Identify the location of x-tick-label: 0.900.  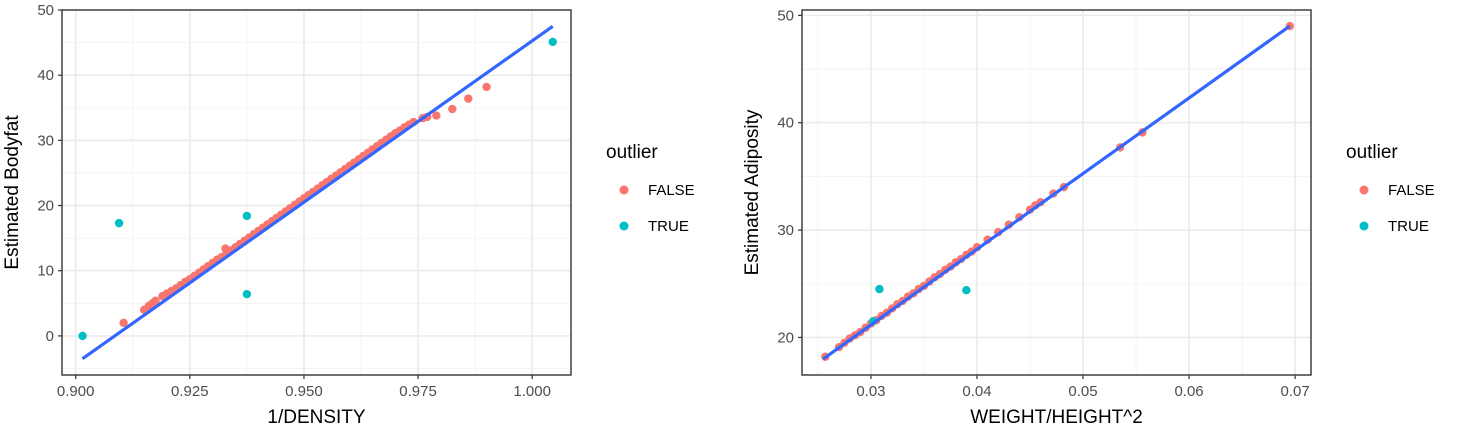
(76, 391).